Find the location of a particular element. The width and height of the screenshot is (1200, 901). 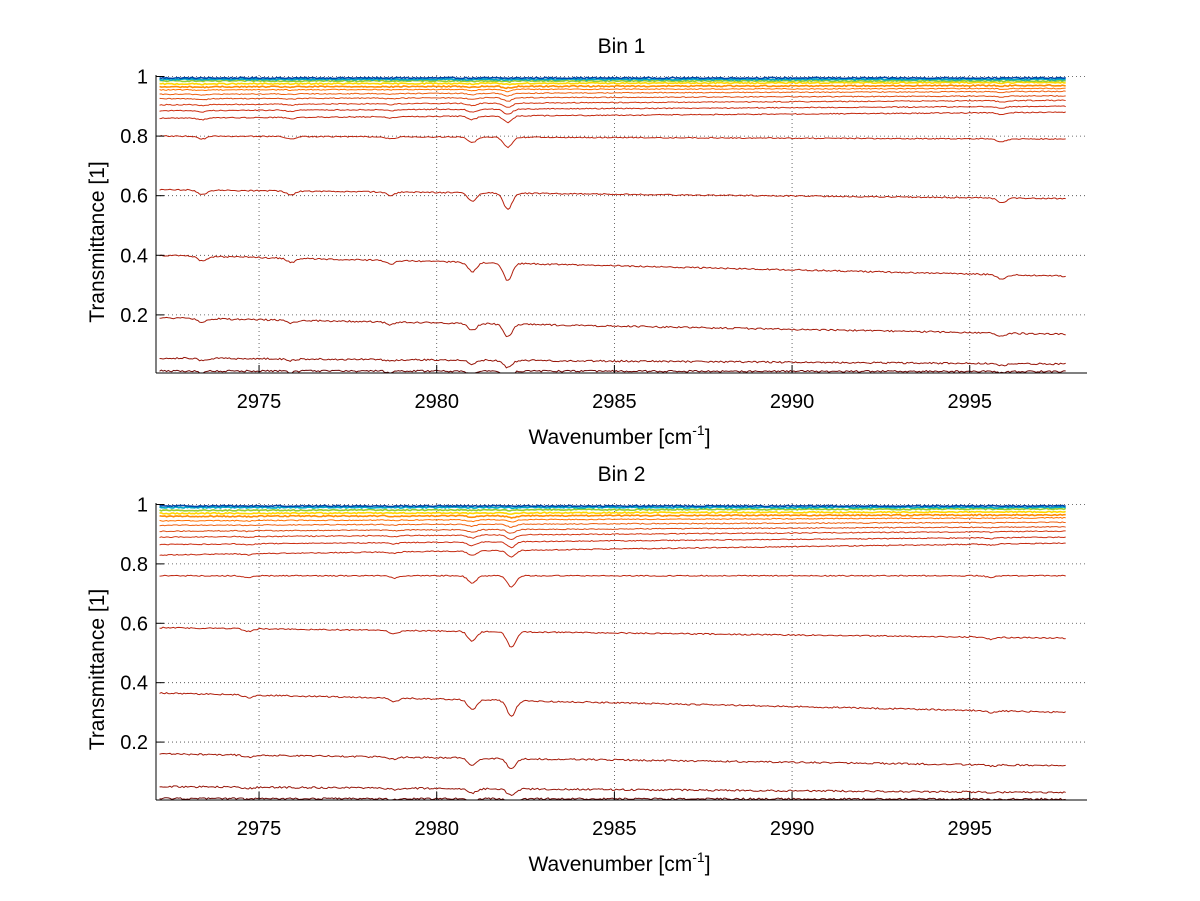

chart-title: Bin 1 is located at coordinates (622, 46).